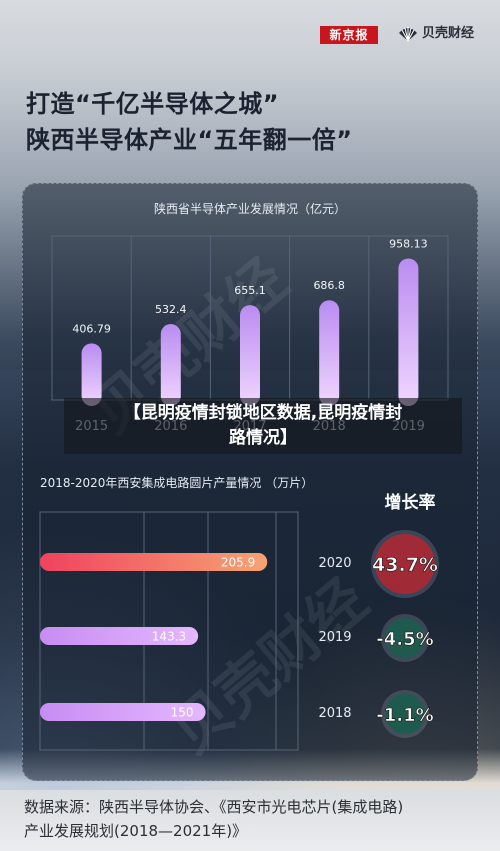  I want to click on chart2-bar-2019, so click(119, 636).